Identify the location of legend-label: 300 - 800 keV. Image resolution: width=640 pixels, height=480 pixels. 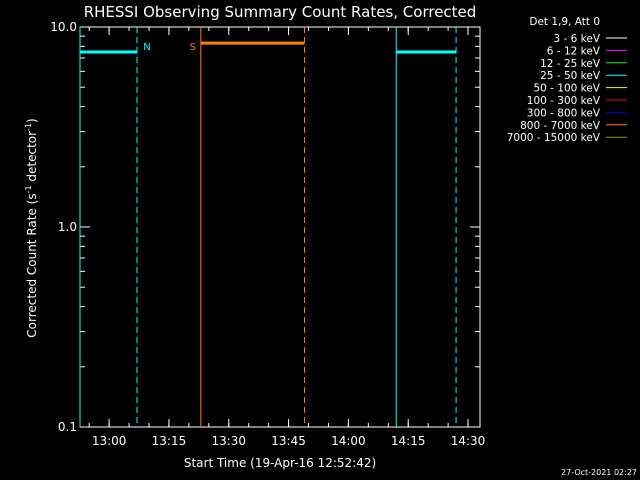
(564, 113).